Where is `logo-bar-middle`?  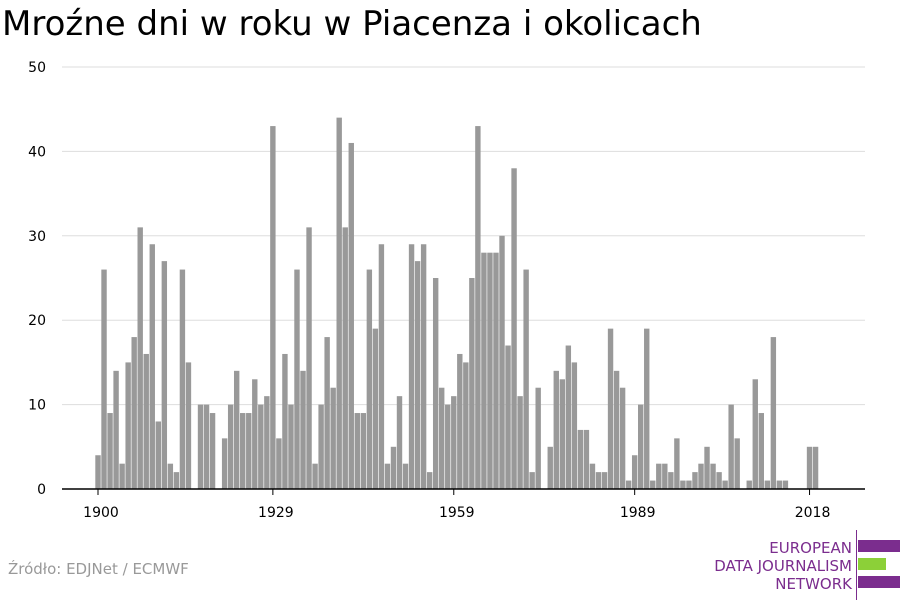
logo-bar-middle is located at coordinates (872, 564).